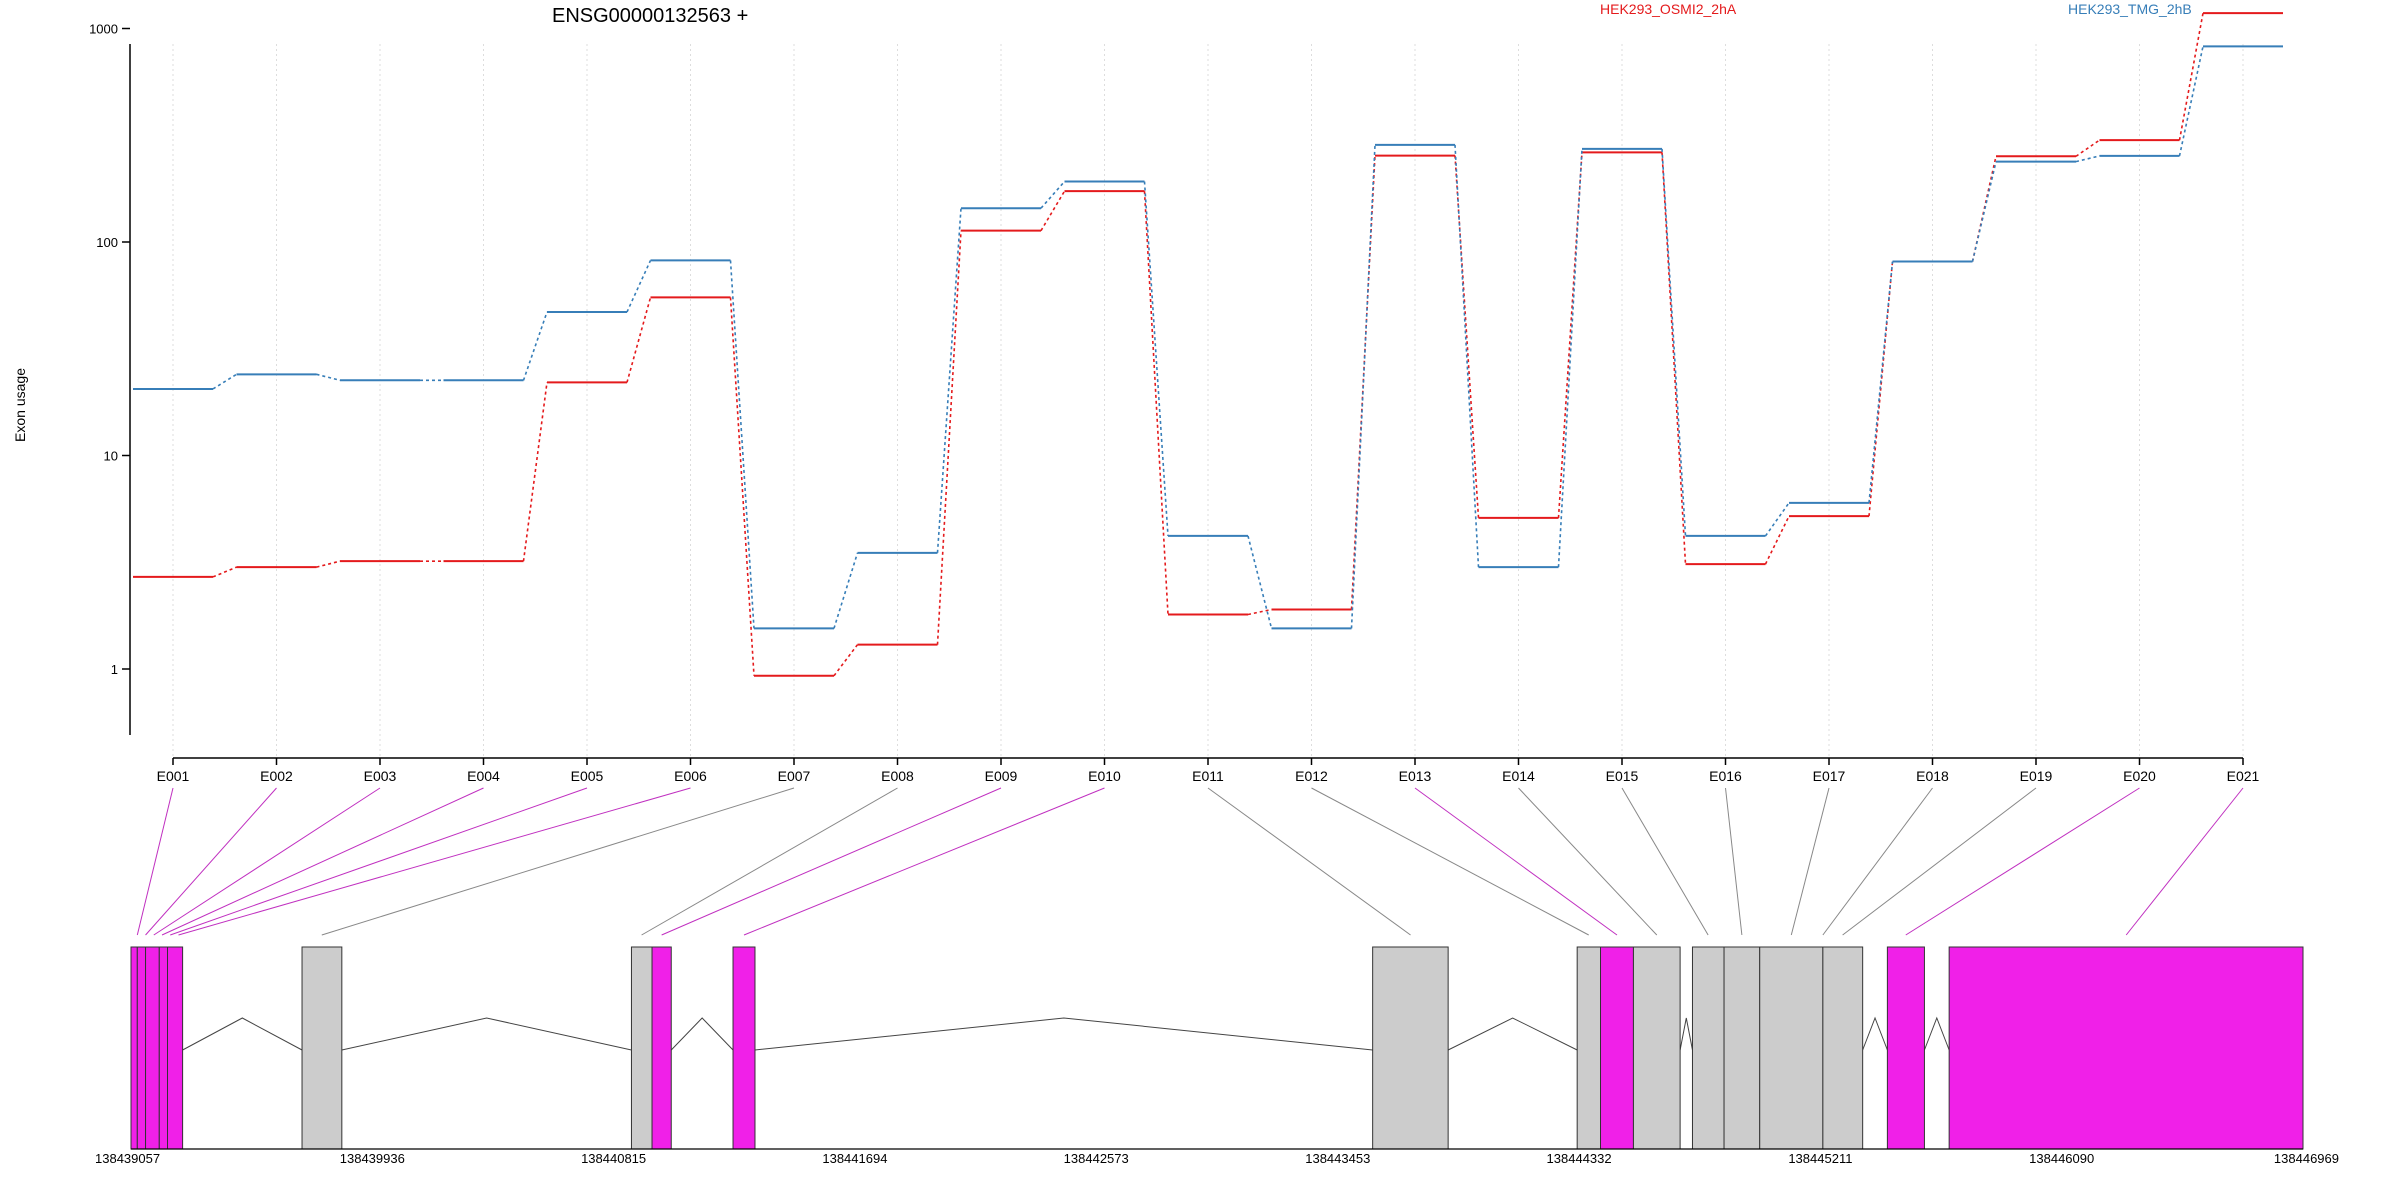 The image size is (2400, 1200). What do you see at coordinates (650, 16) in the screenshot?
I see `chart-title: ENSG00000132563 +` at bounding box center [650, 16].